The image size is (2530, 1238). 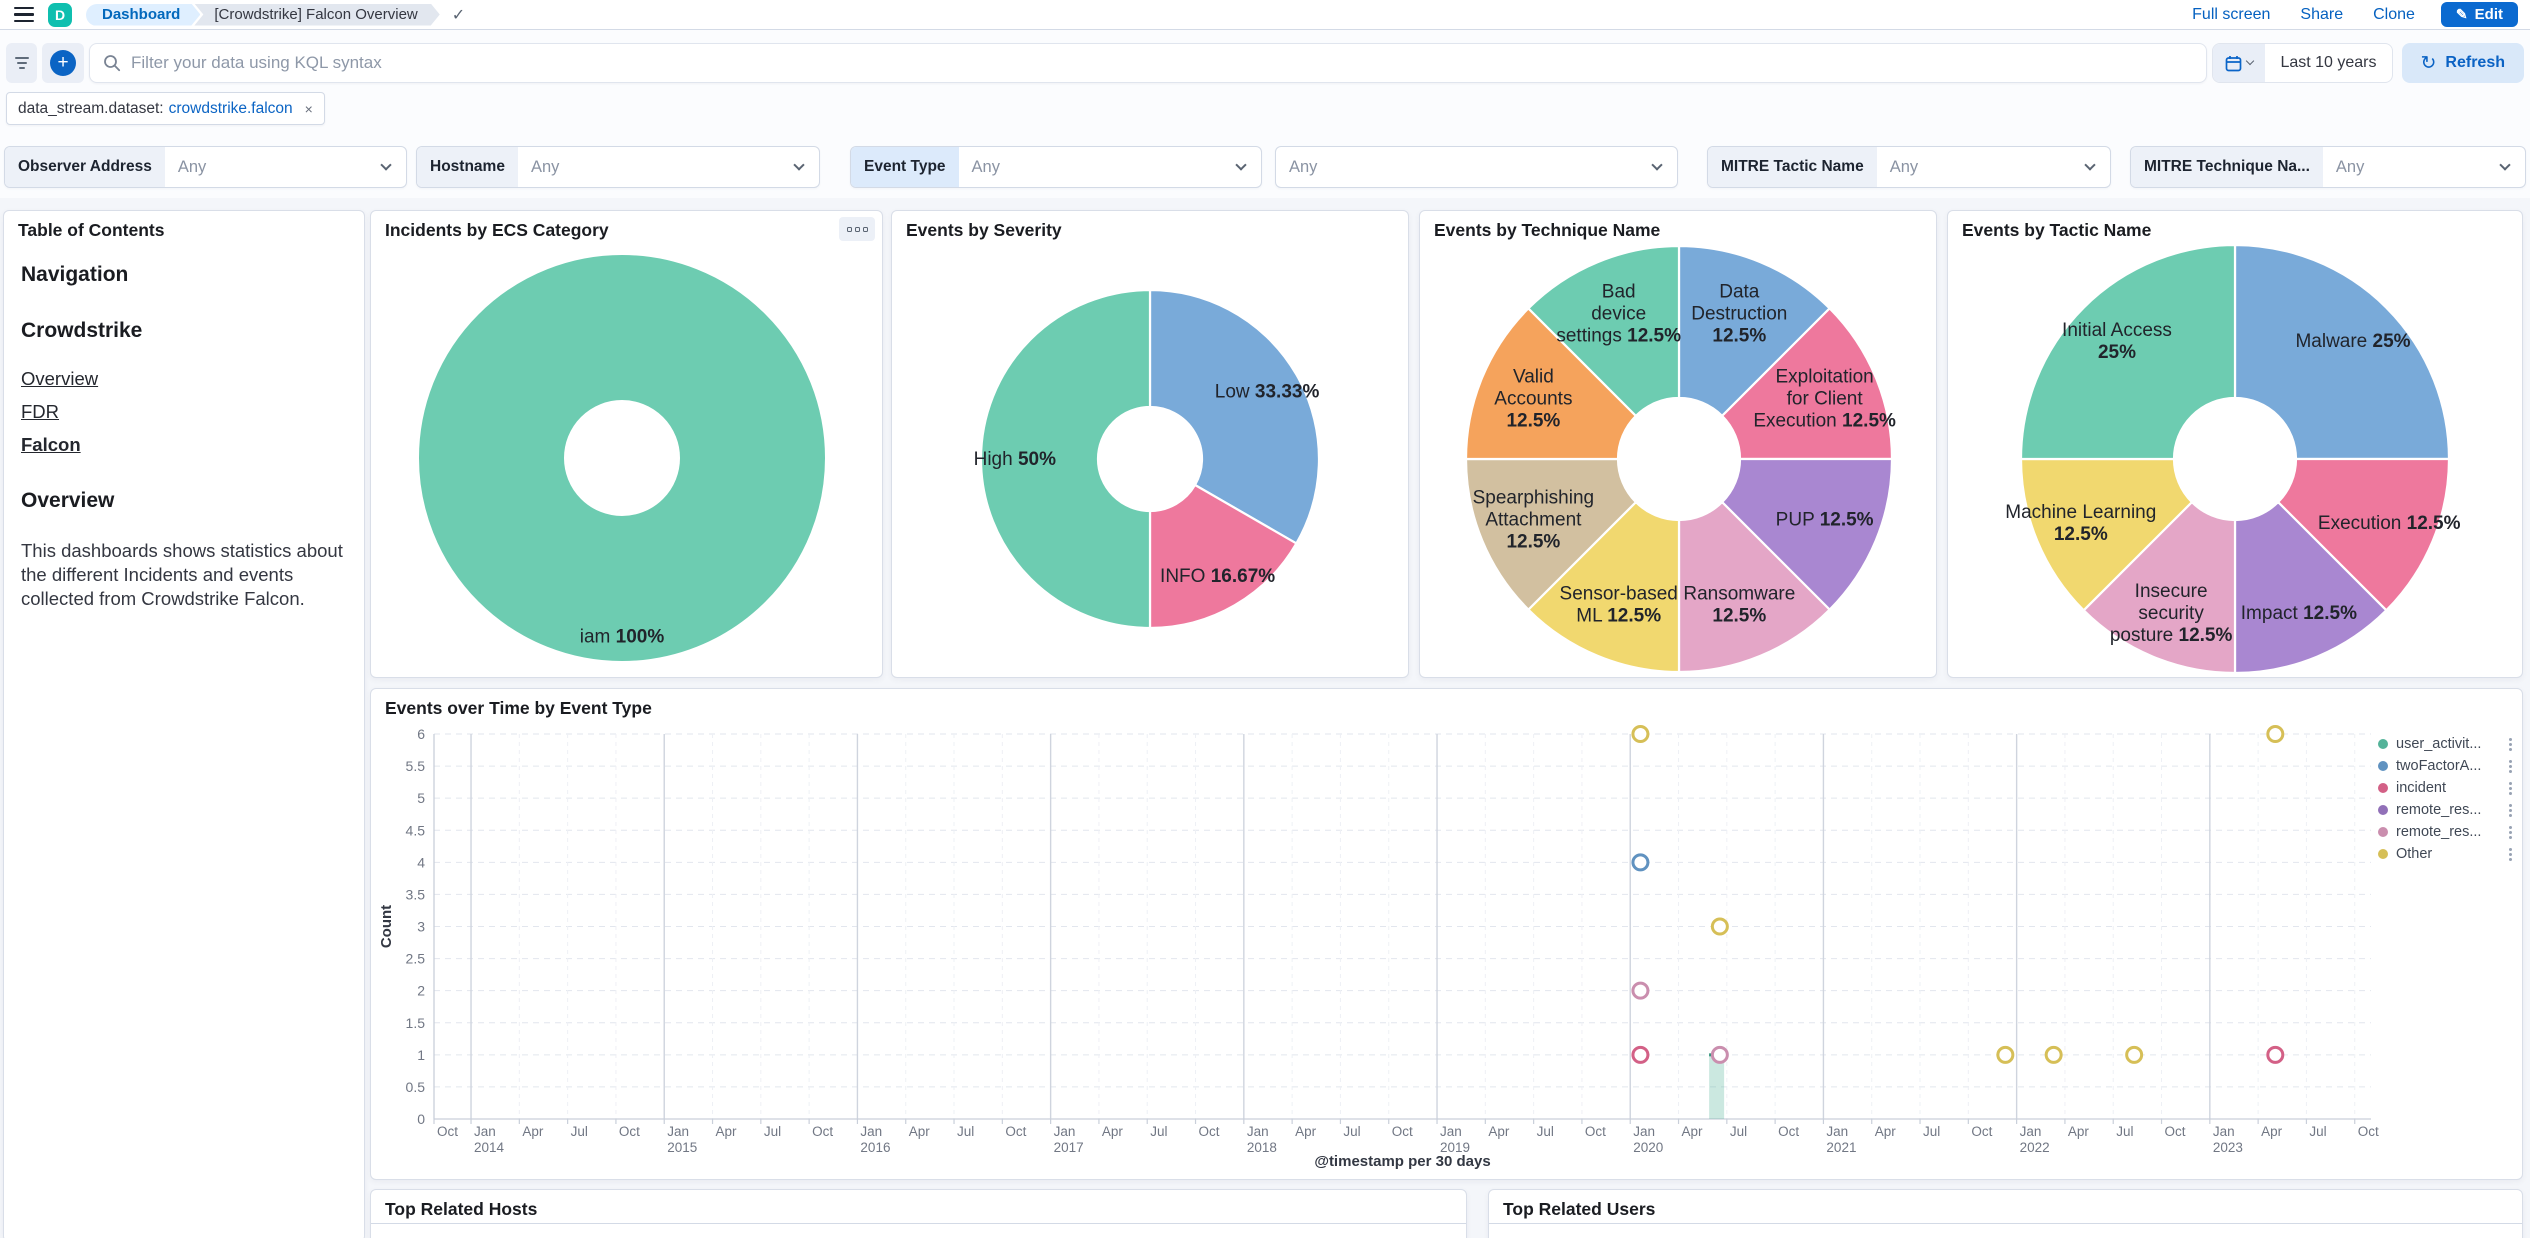 What do you see at coordinates (1909, 167) in the screenshot?
I see `control-mitre-tactic: MITRE Tactic Name Any` at bounding box center [1909, 167].